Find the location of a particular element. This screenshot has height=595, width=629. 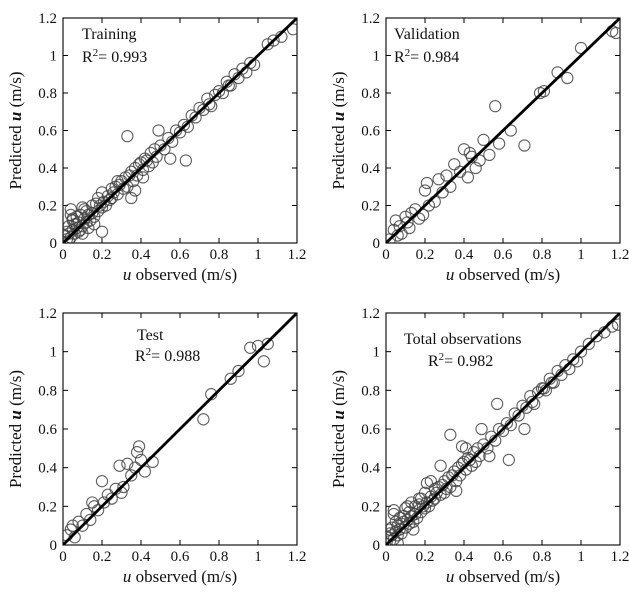

r-squared-annotation: R2= 0.993 is located at coordinates (114, 56).